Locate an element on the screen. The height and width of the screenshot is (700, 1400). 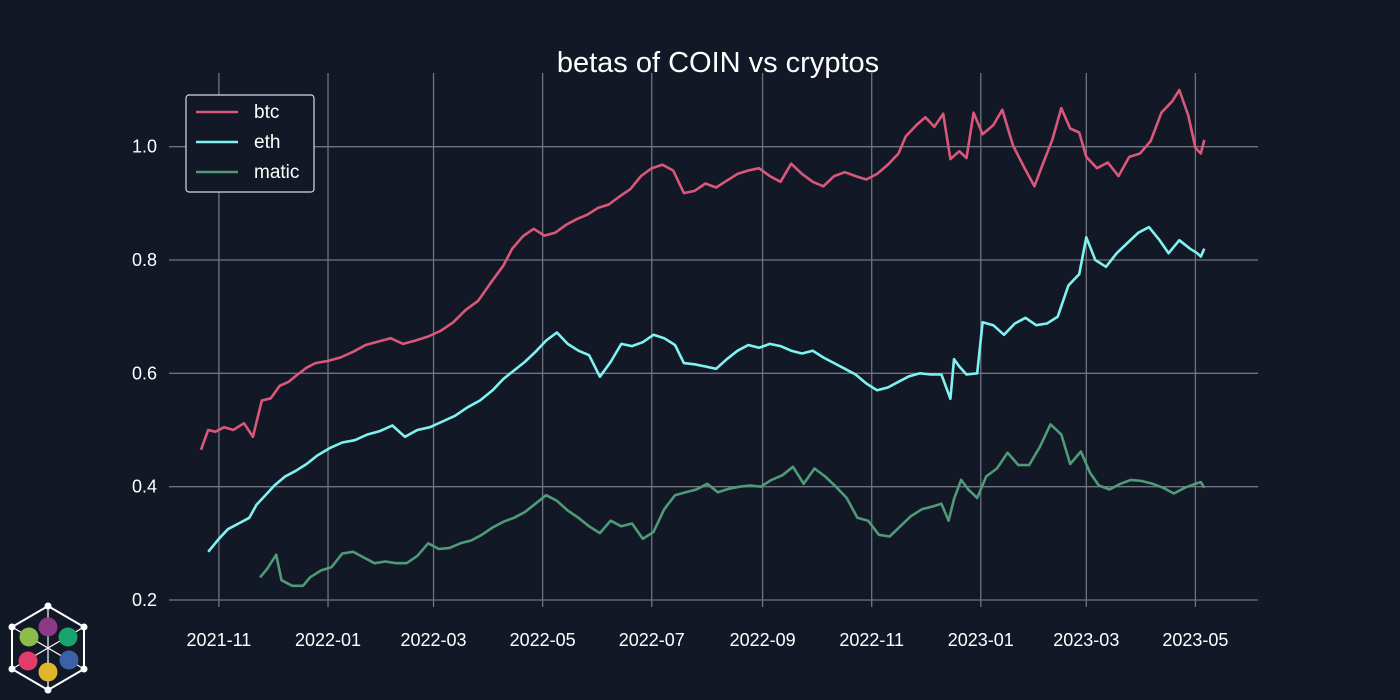
legend-label-matic: matic is located at coordinates (276, 172).